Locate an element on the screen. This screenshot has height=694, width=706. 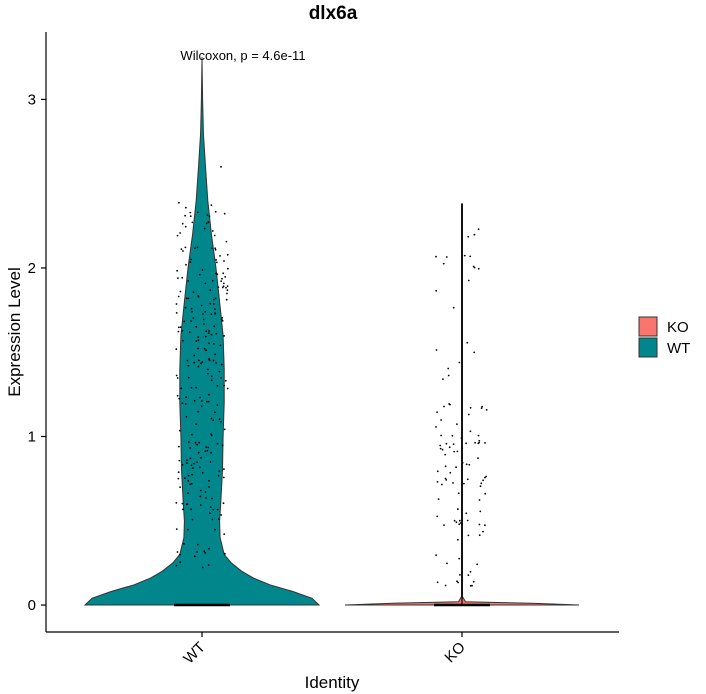
legend-key-ko is located at coordinates (648, 326).